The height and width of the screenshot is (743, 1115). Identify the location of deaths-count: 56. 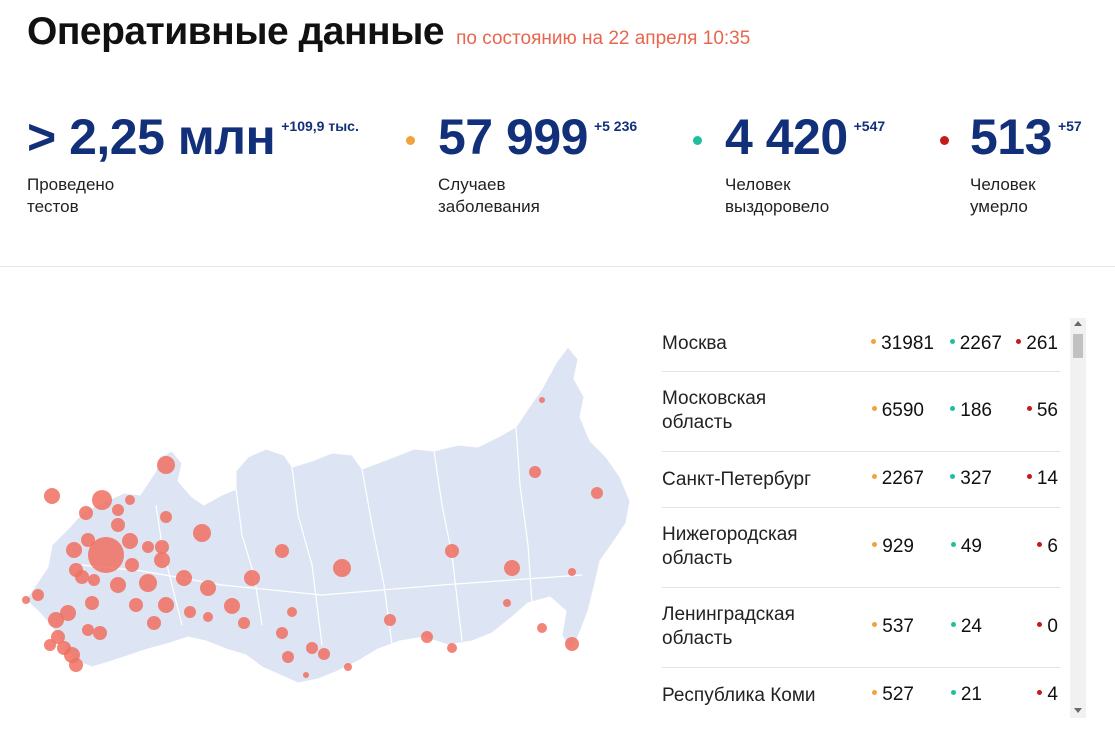
(1047, 410).